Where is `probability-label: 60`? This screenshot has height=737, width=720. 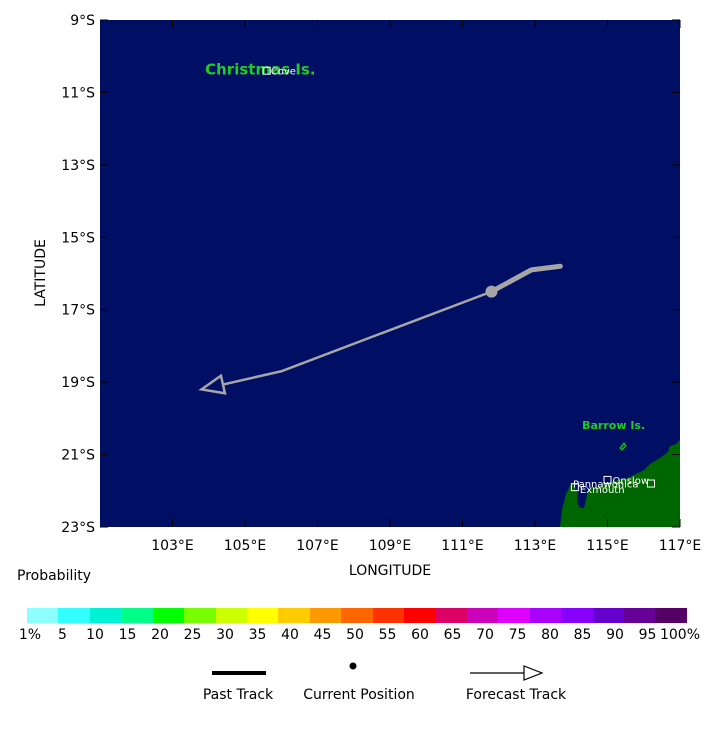
probability-label: 60 is located at coordinates (420, 635).